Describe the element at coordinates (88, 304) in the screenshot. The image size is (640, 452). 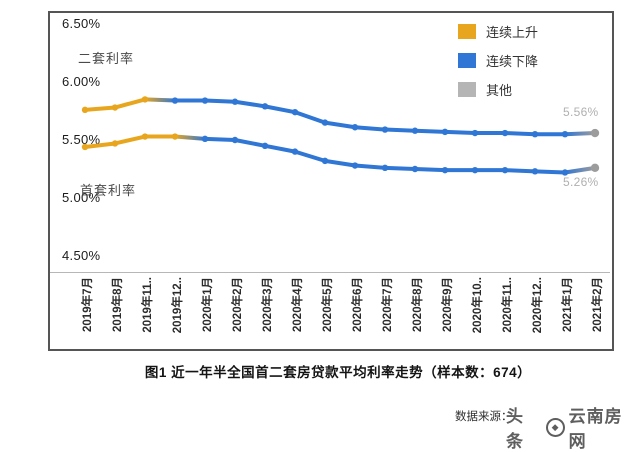
I see `x-tick-label: 2019年7月` at that location.